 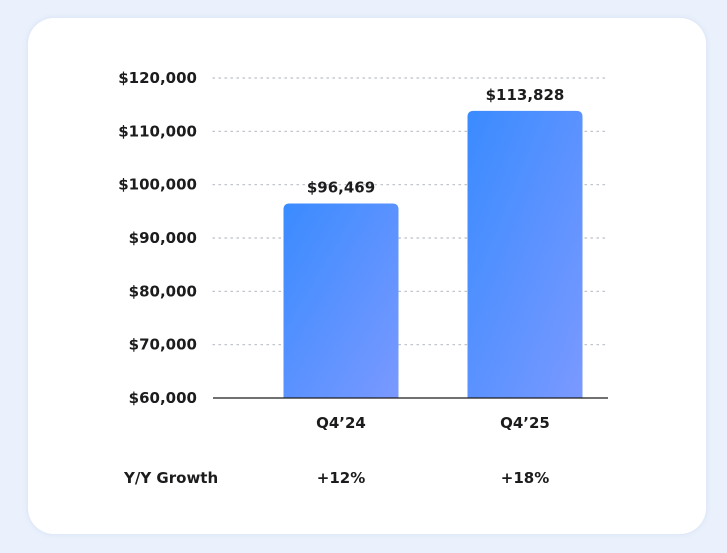 What do you see at coordinates (341, 423) in the screenshot?
I see `x-tick-label: Q4’24` at bounding box center [341, 423].